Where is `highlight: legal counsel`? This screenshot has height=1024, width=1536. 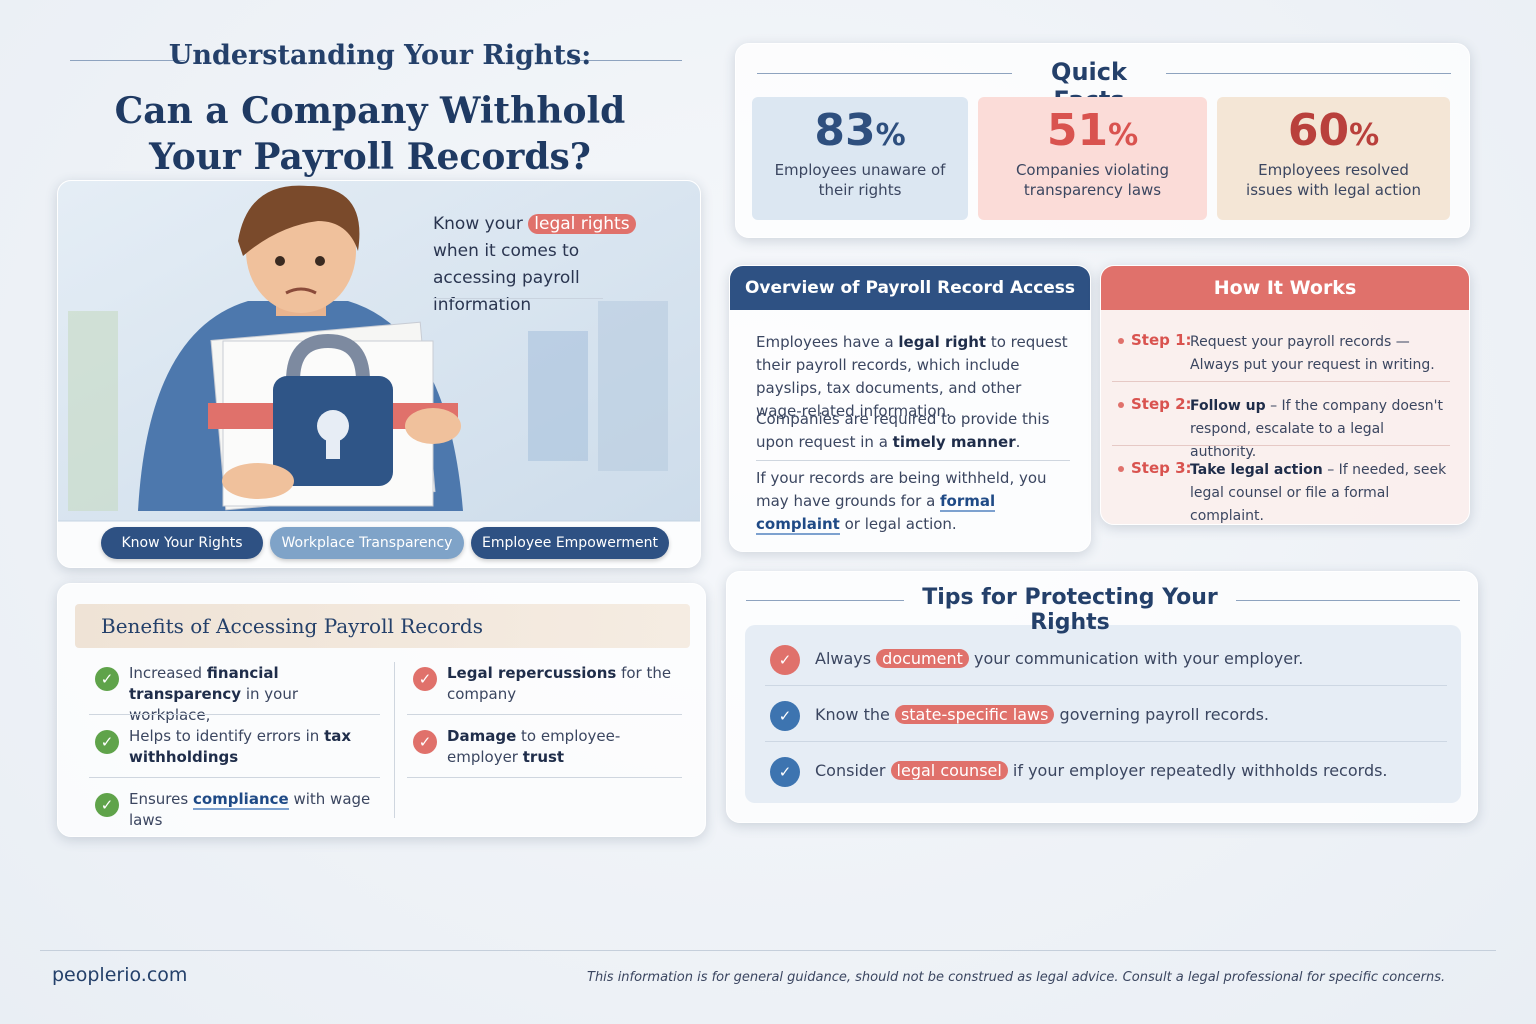
highlight: legal counsel is located at coordinates (949, 770).